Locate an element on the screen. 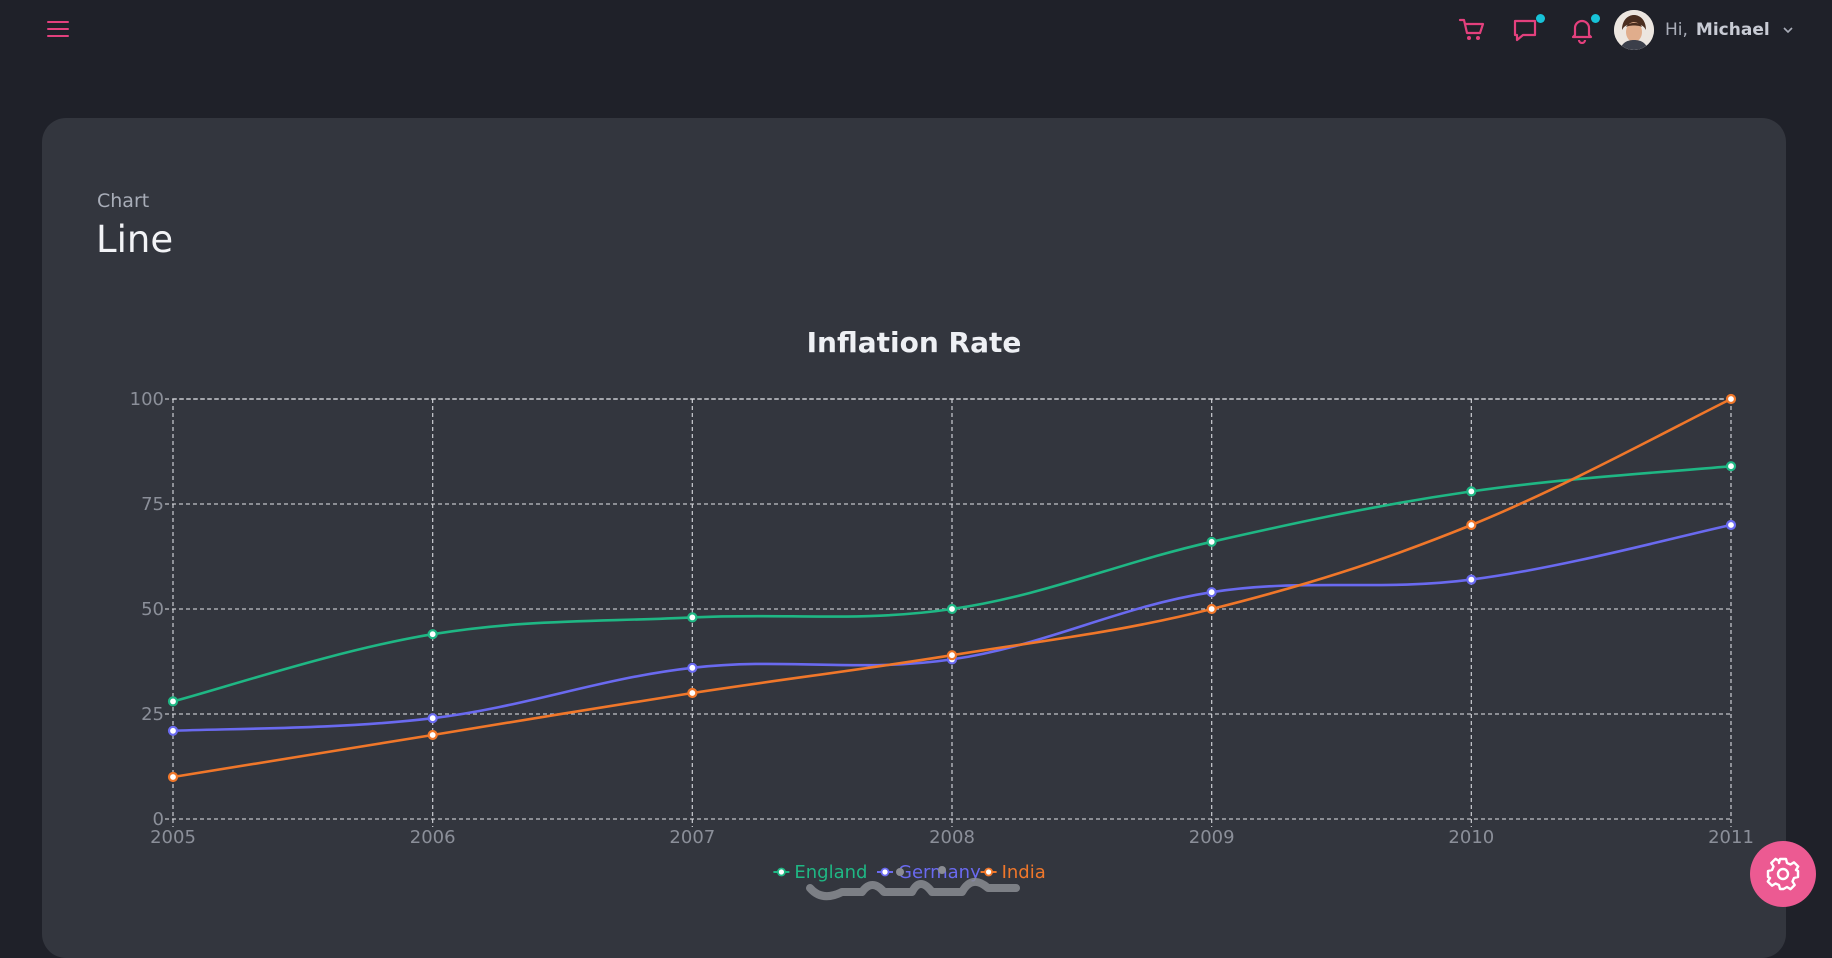 Image resolution: width=1832 pixels, height=958 pixels. y-tick-label: 50 is located at coordinates (152, 609).